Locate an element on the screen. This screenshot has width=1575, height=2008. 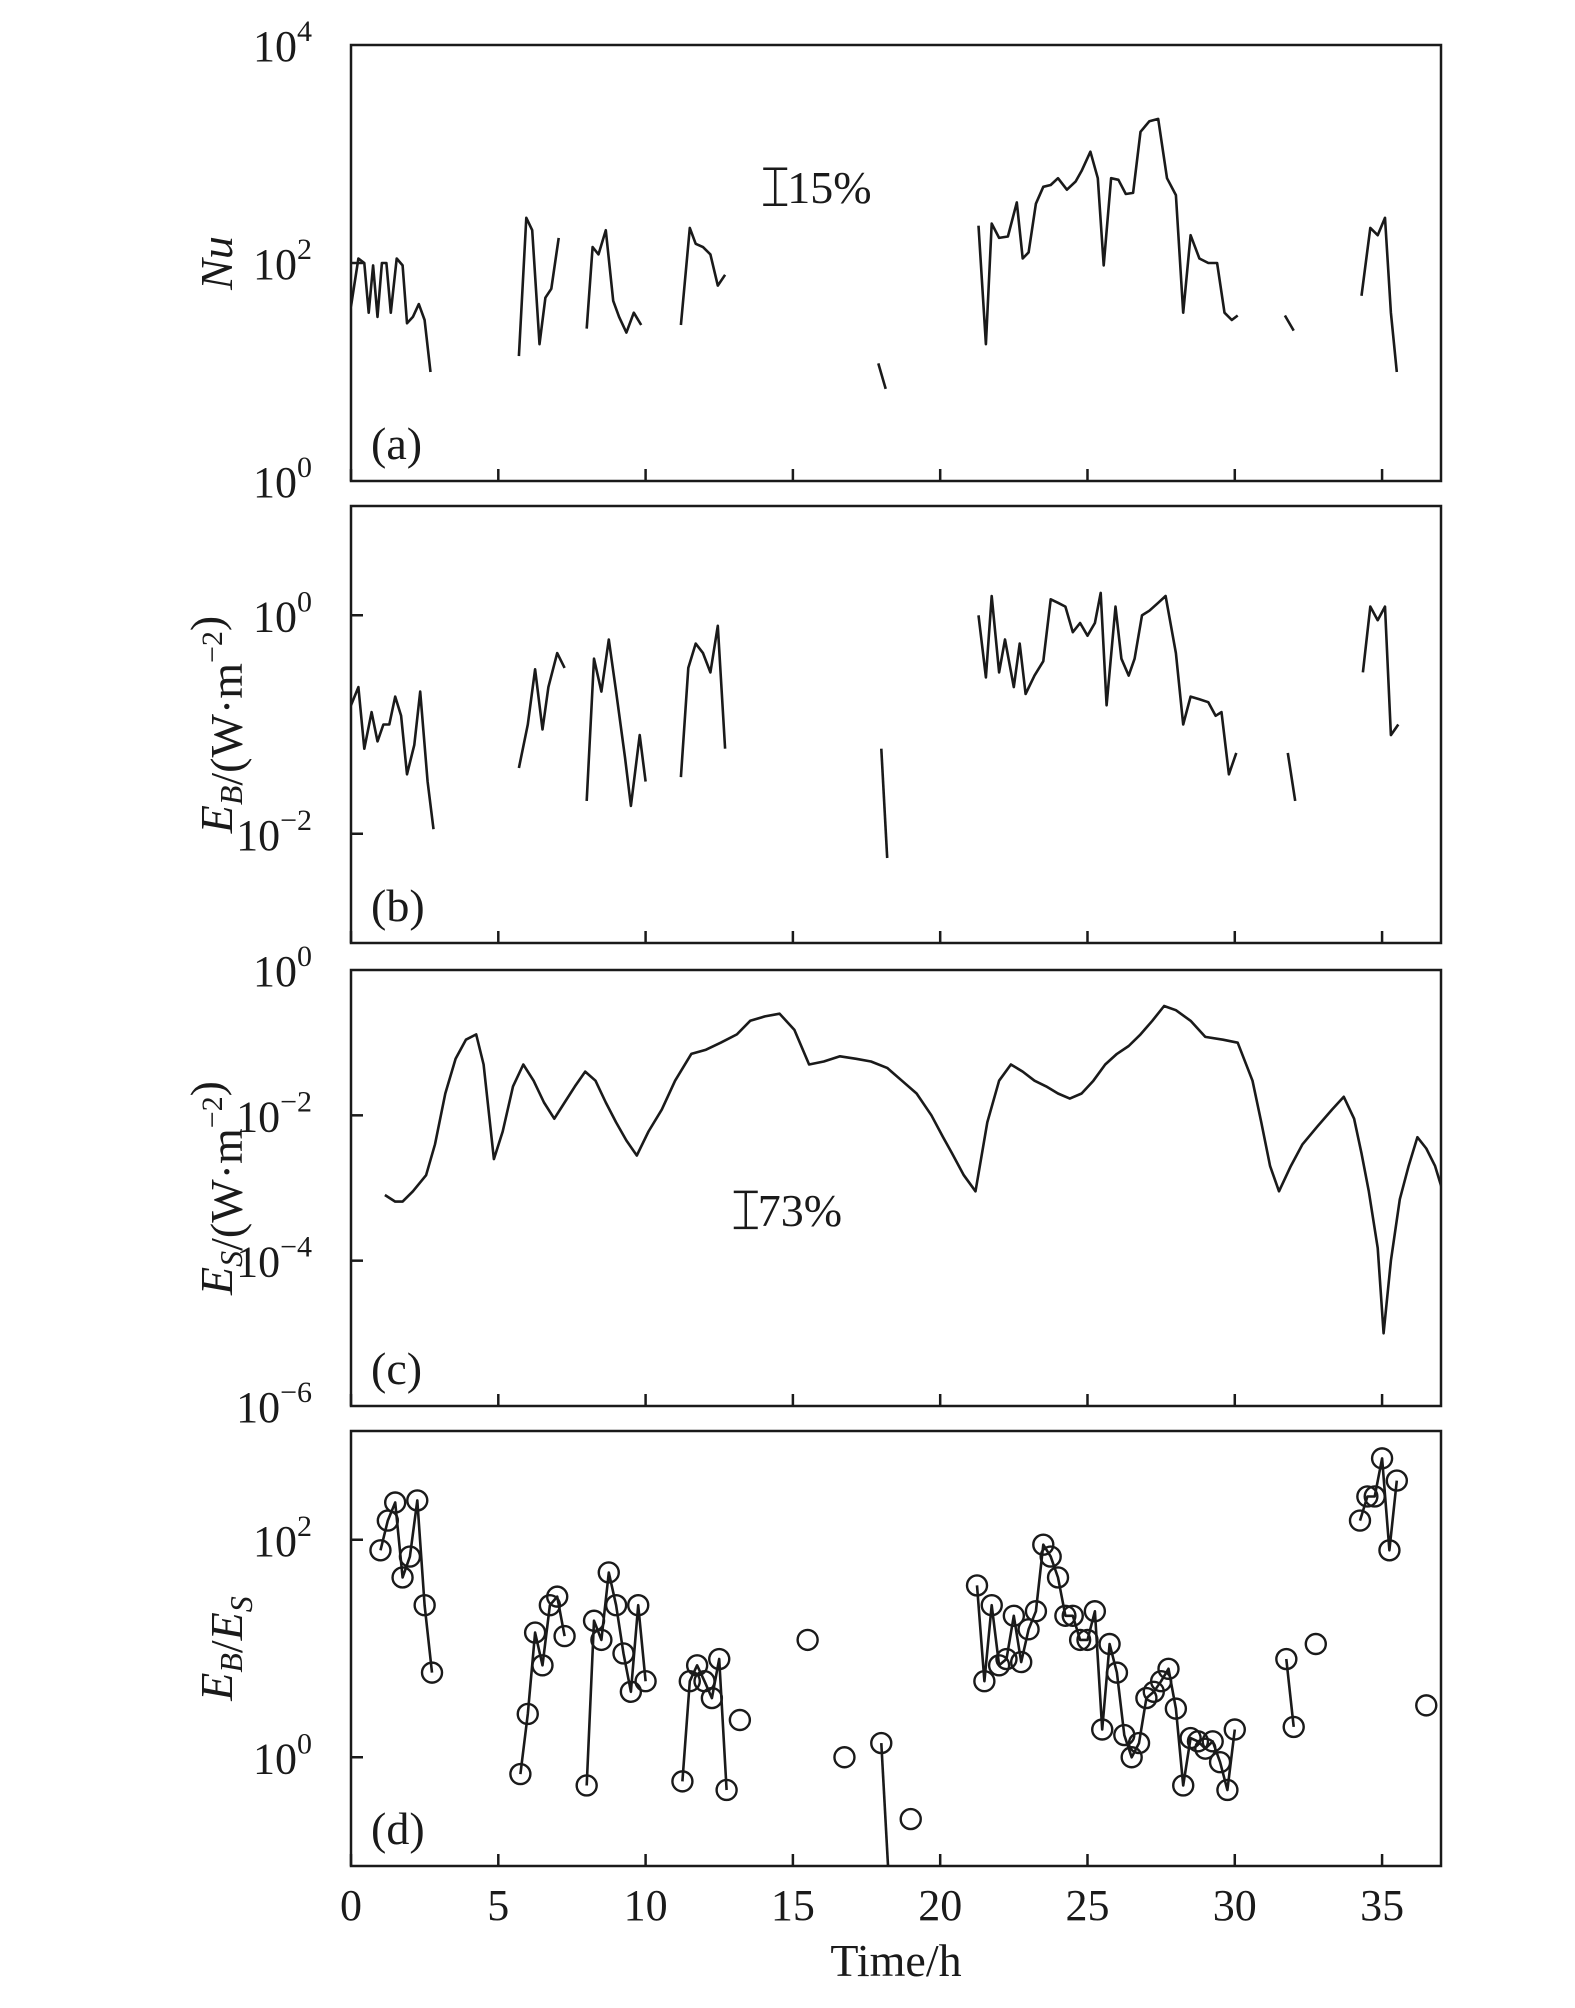
y-tick-label: 10⁻⁶ is located at coordinates (274, 1404).